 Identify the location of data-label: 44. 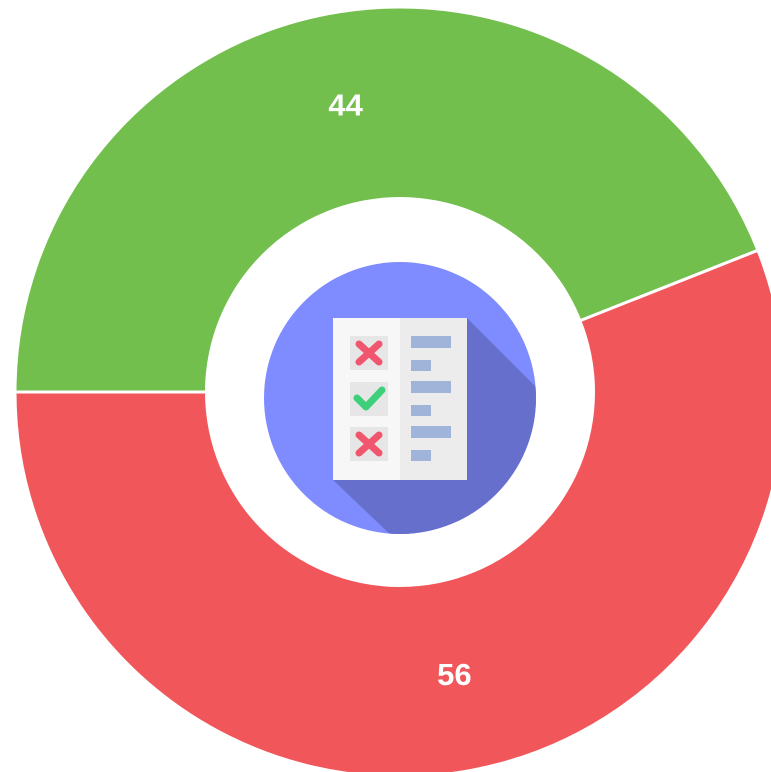
(345, 104).